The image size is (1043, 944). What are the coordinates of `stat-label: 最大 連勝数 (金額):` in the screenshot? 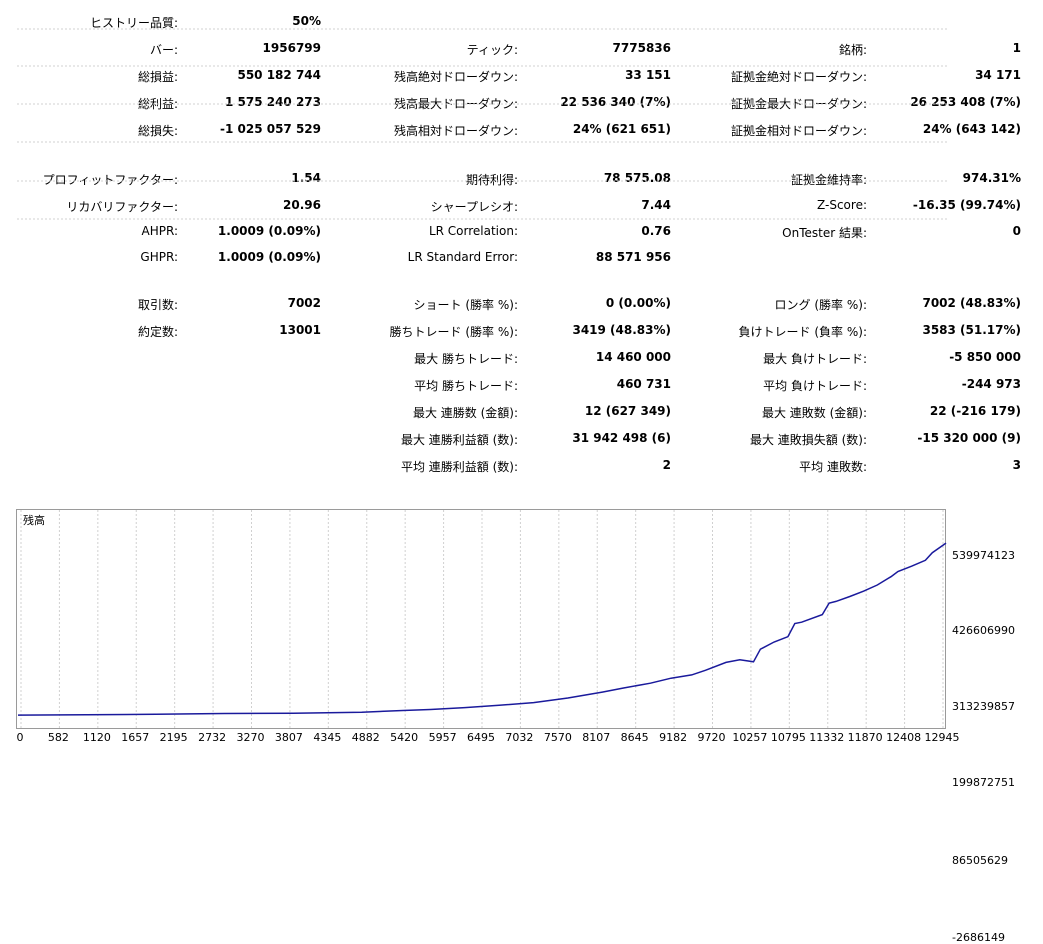 It's located at (465, 413).